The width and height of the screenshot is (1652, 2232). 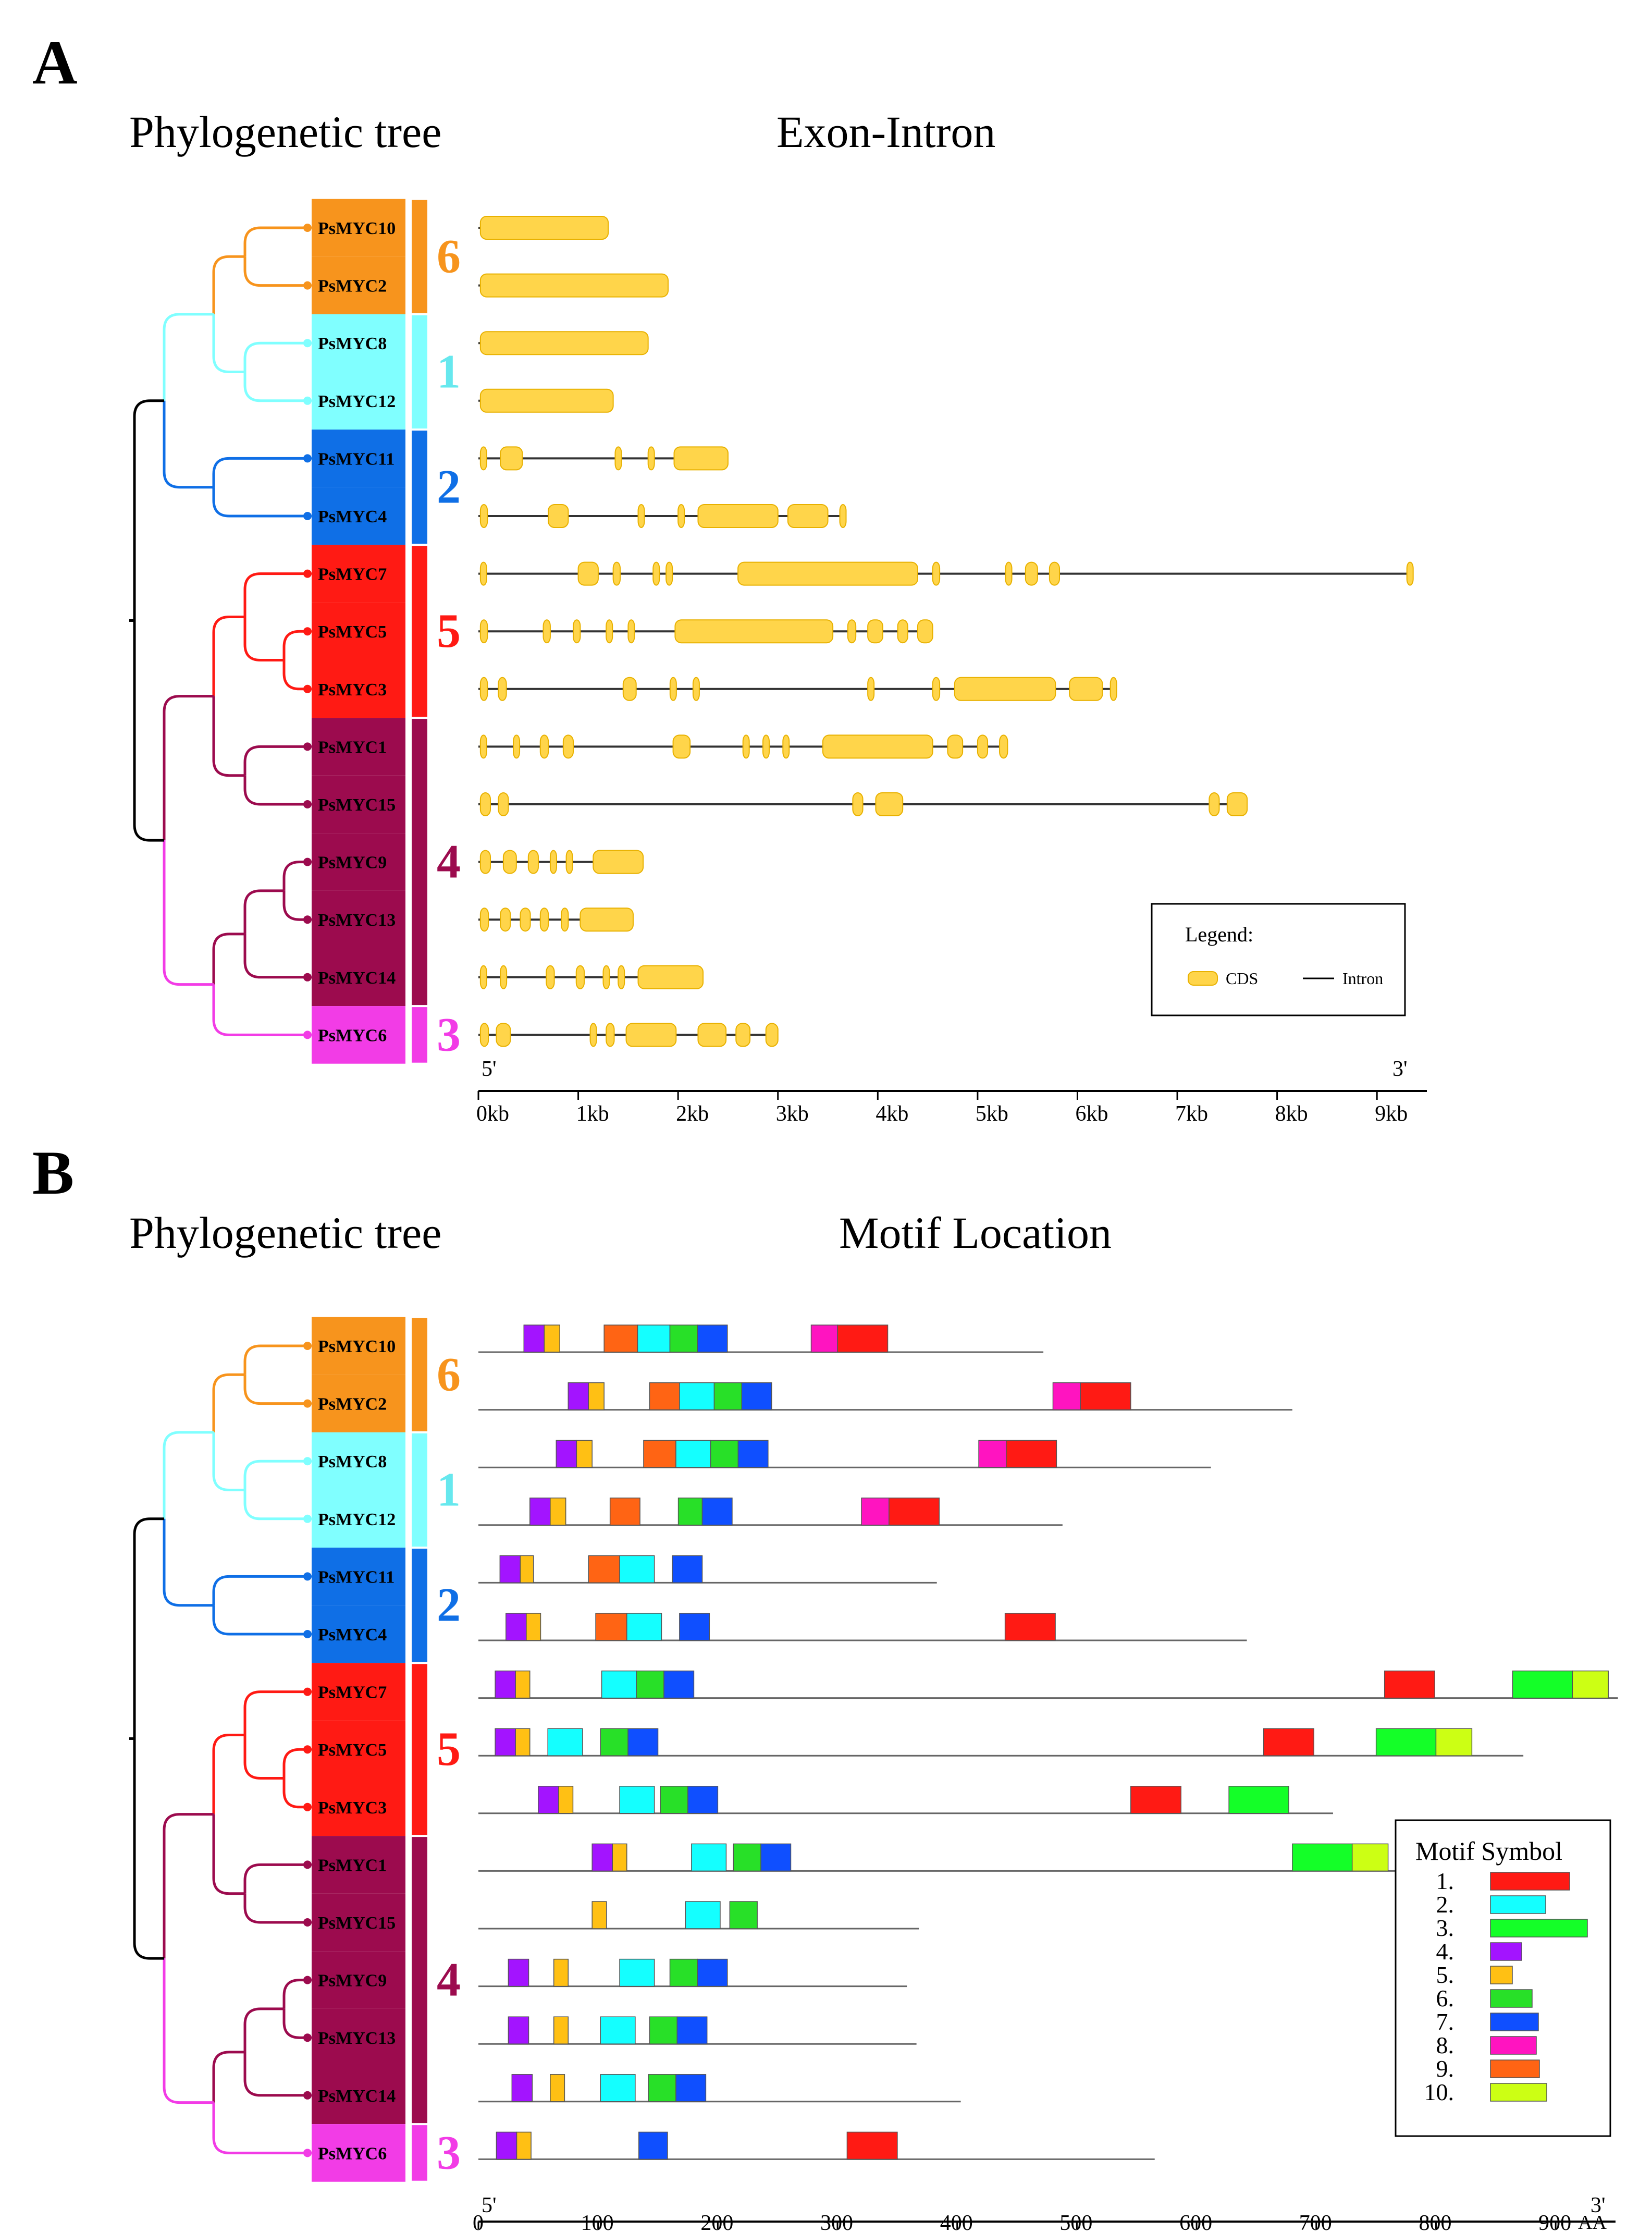 I want to click on panel-a-legend-title: Legend:, so click(x=1219, y=934).